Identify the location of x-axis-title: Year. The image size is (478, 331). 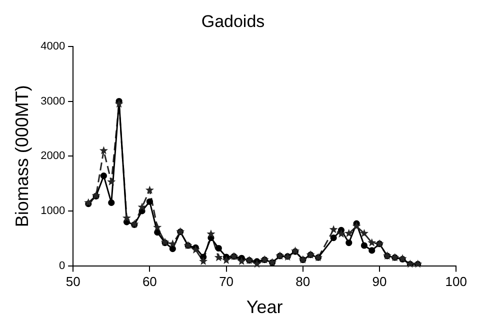
(264, 307).